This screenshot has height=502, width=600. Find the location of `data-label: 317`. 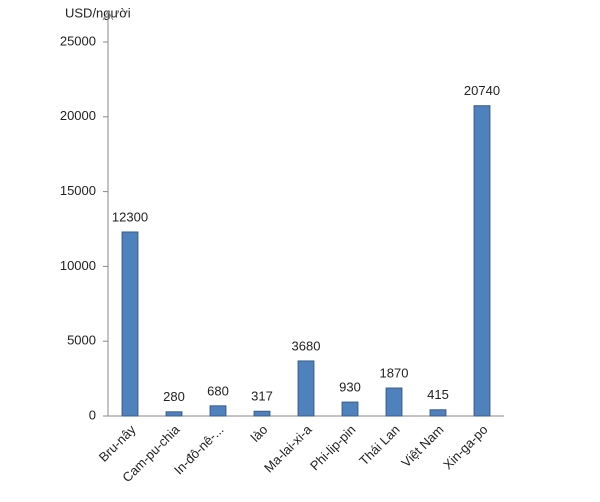

data-label: 317 is located at coordinates (262, 396).